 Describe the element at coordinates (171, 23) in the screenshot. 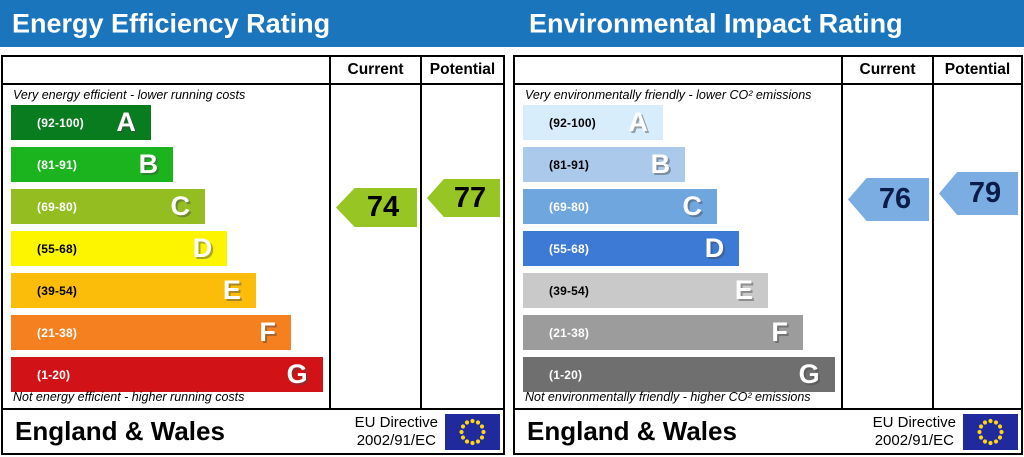

I see `energy-efficiency-title: Energy Efficiency Rating` at that location.